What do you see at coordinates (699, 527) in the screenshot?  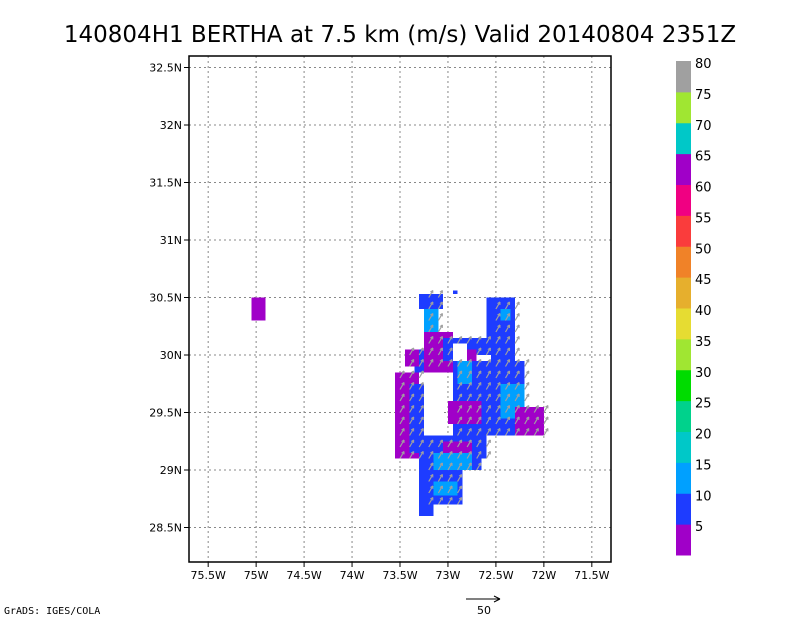 I see `colorbar-label: 5` at bounding box center [699, 527].